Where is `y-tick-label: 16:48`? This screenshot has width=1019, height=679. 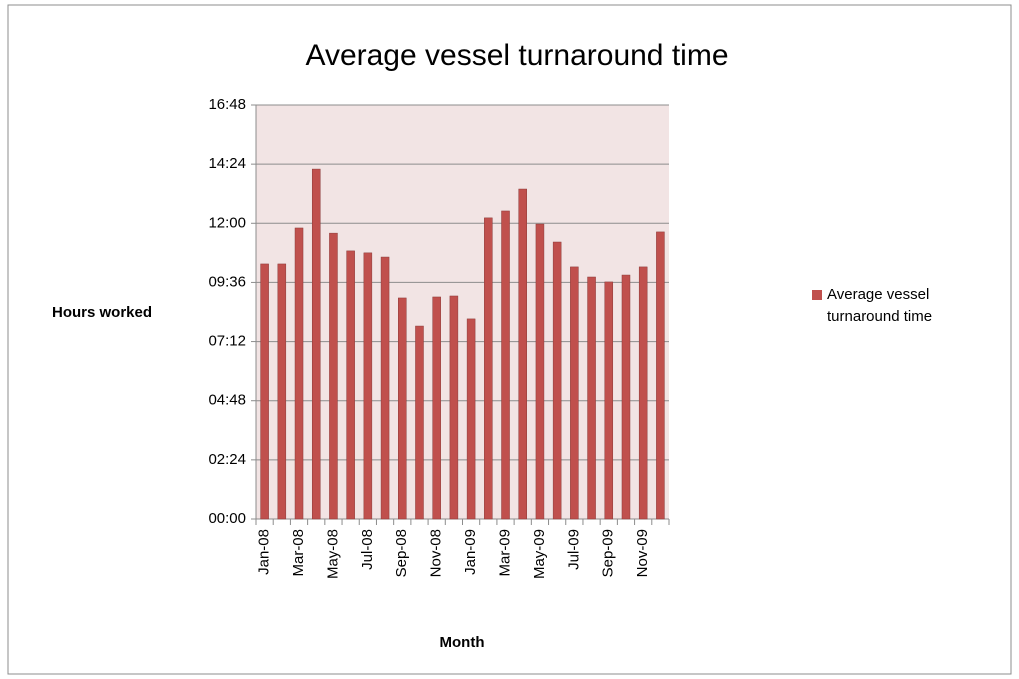 y-tick-label: 16:48 is located at coordinates (227, 104).